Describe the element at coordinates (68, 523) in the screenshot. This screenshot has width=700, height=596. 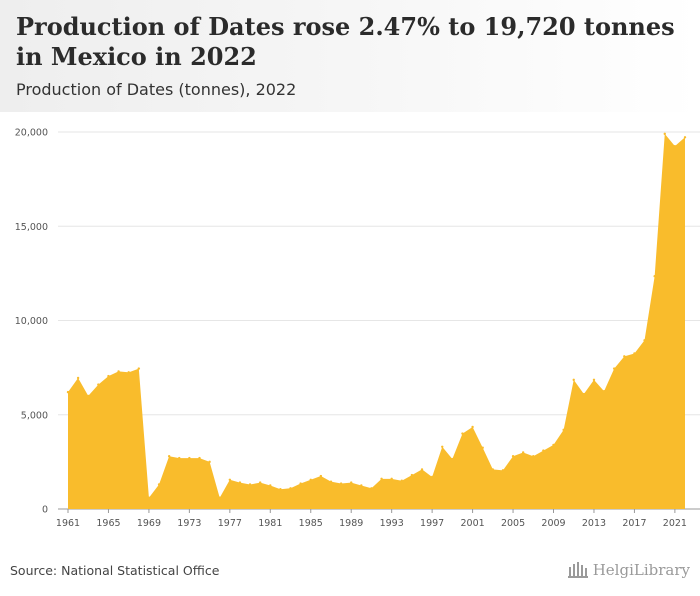
I see `x-tick-label: 1961` at that location.